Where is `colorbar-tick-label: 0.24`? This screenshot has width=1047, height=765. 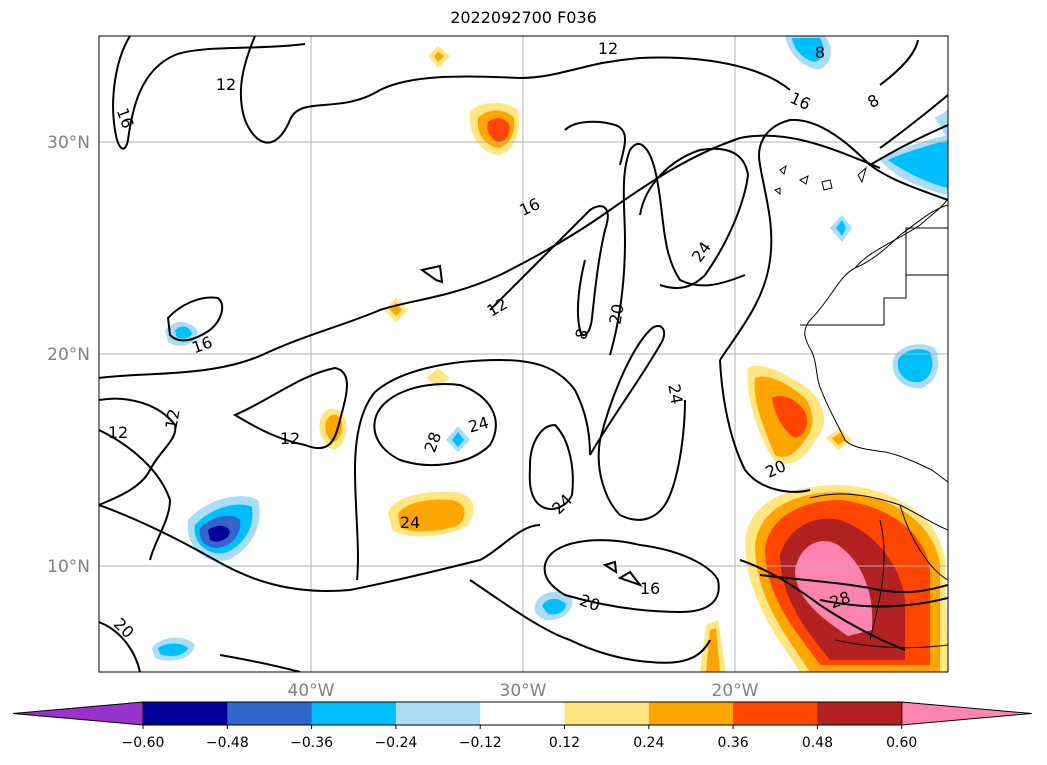
colorbar-tick-label: 0.24 is located at coordinates (648, 743).